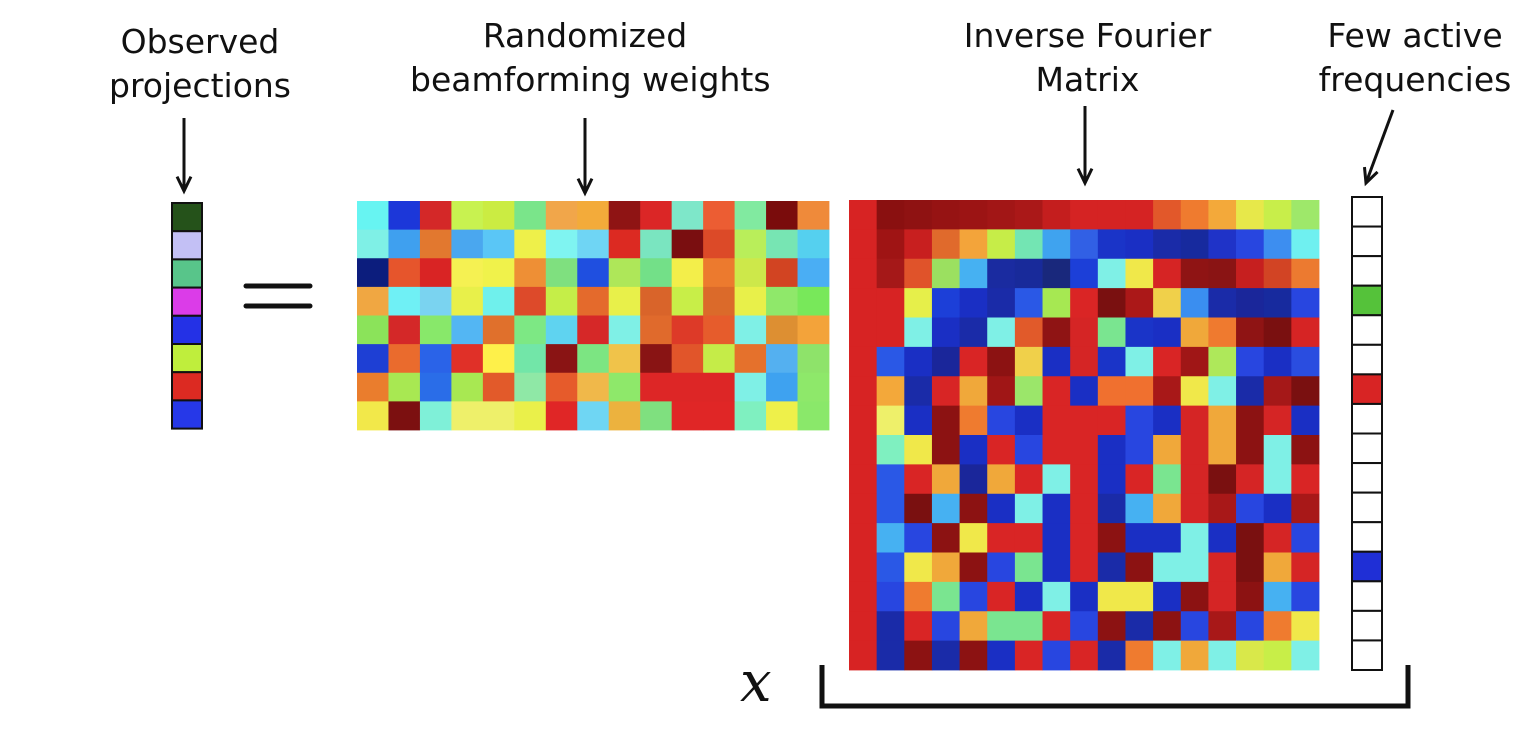  Describe the element at coordinates (1087, 58) in the screenshot. I see `inverse-fourier-label: Inverse Fourier Matrix` at that location.